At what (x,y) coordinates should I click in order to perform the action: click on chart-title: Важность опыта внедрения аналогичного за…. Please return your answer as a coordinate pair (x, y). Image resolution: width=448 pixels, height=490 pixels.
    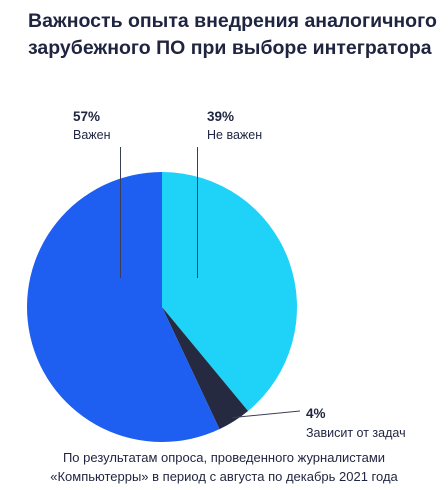
    Looking at the image, I should click on (232, 34).